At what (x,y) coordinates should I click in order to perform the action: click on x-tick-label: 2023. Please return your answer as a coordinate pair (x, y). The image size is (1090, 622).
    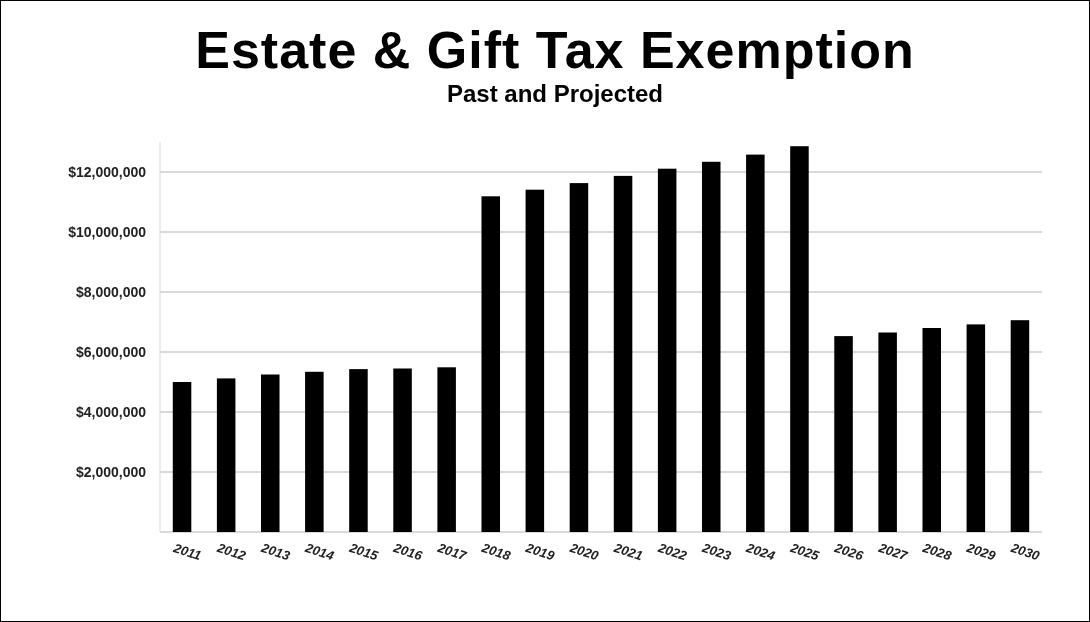
    Looking at the image, I should click on (716, 551).